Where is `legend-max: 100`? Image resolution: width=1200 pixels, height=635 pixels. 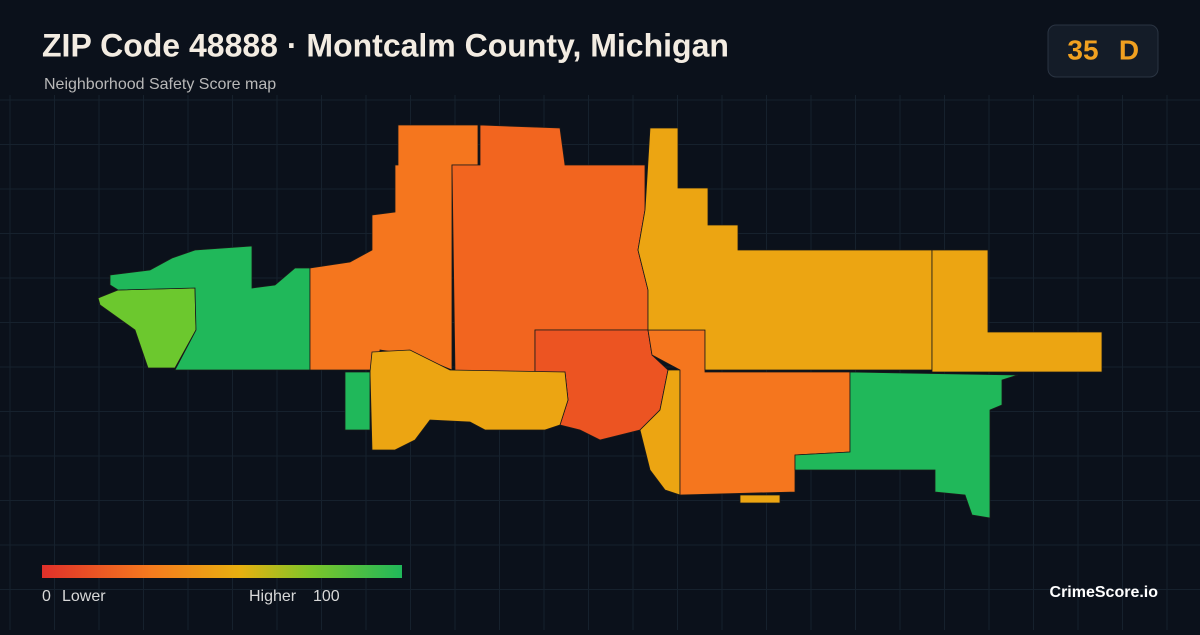 legend-max: 100 is located at coordinates (326, 596).